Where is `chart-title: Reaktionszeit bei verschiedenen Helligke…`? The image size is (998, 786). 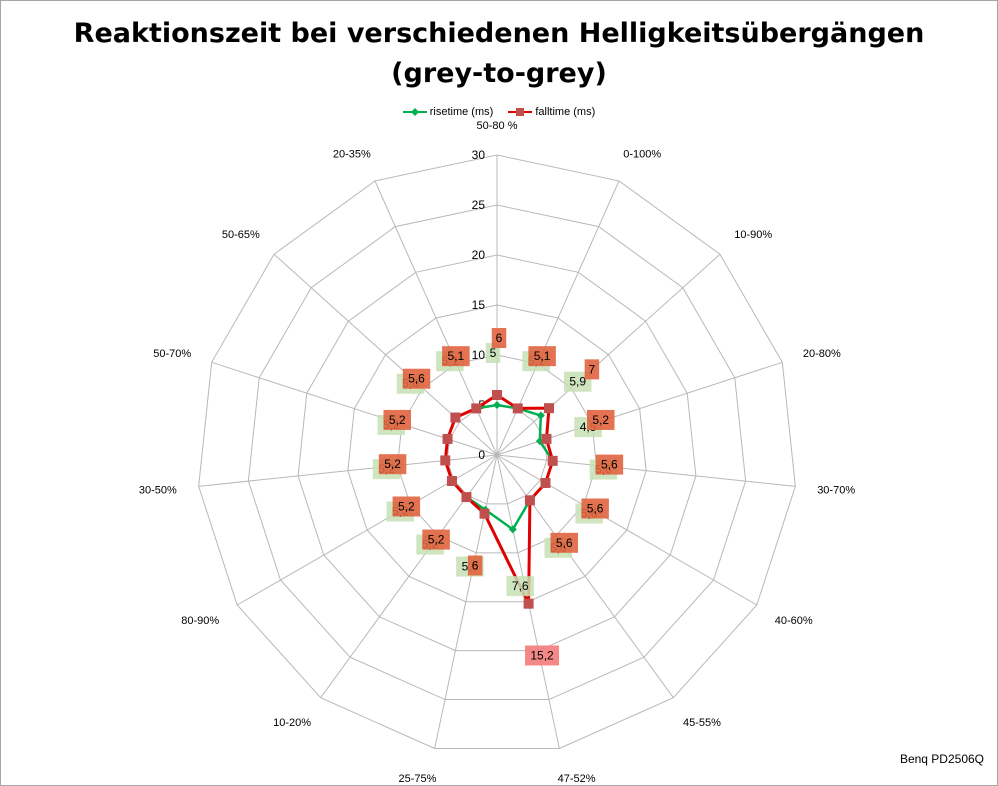
chart-title: Reaktionszeit bei verschiedenen Helligke… is located at coordinates (499, 54).